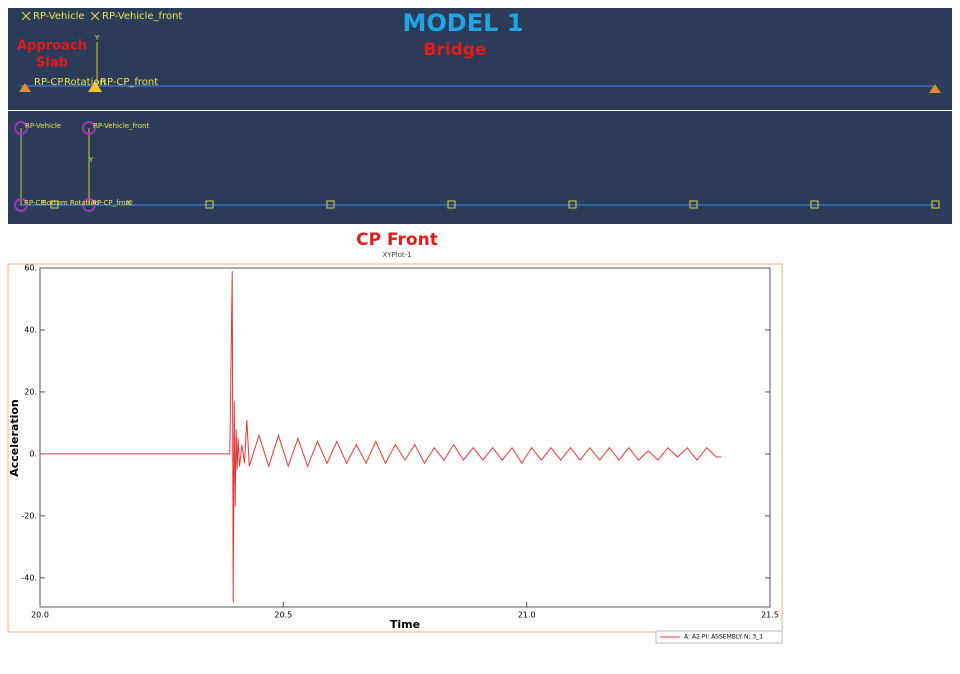 This screenshot has width=960, height=674. I want to click on y-tick-label: -40., so click(29, 577).